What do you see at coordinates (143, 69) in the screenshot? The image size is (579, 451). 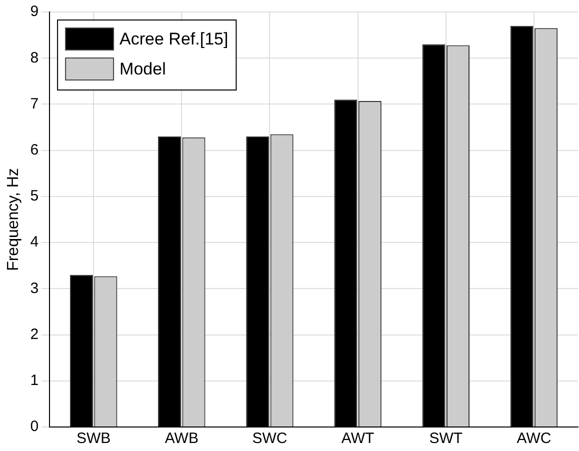 I see `legend-label: Model` at bounding box center [143, 69].